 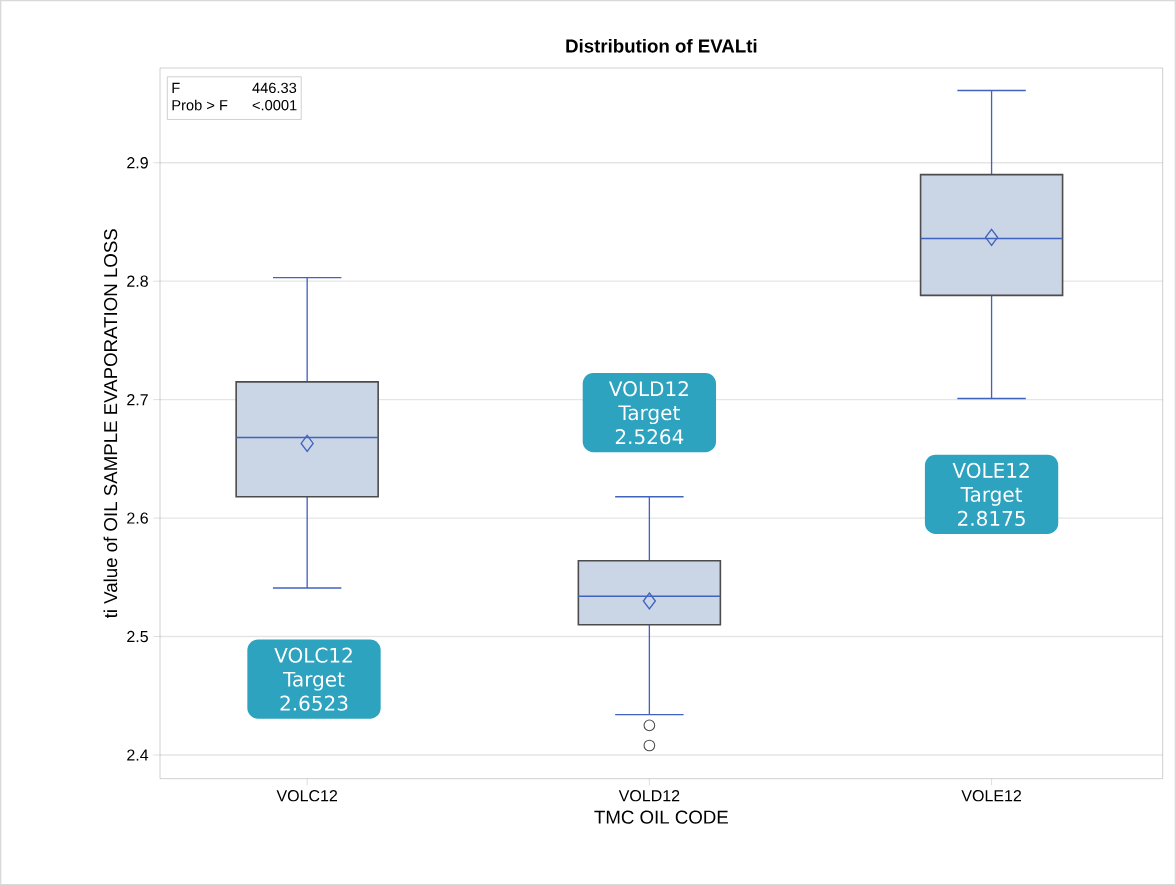 I want to click on y-tick-label: 2.8, so click(x=137, y=281).